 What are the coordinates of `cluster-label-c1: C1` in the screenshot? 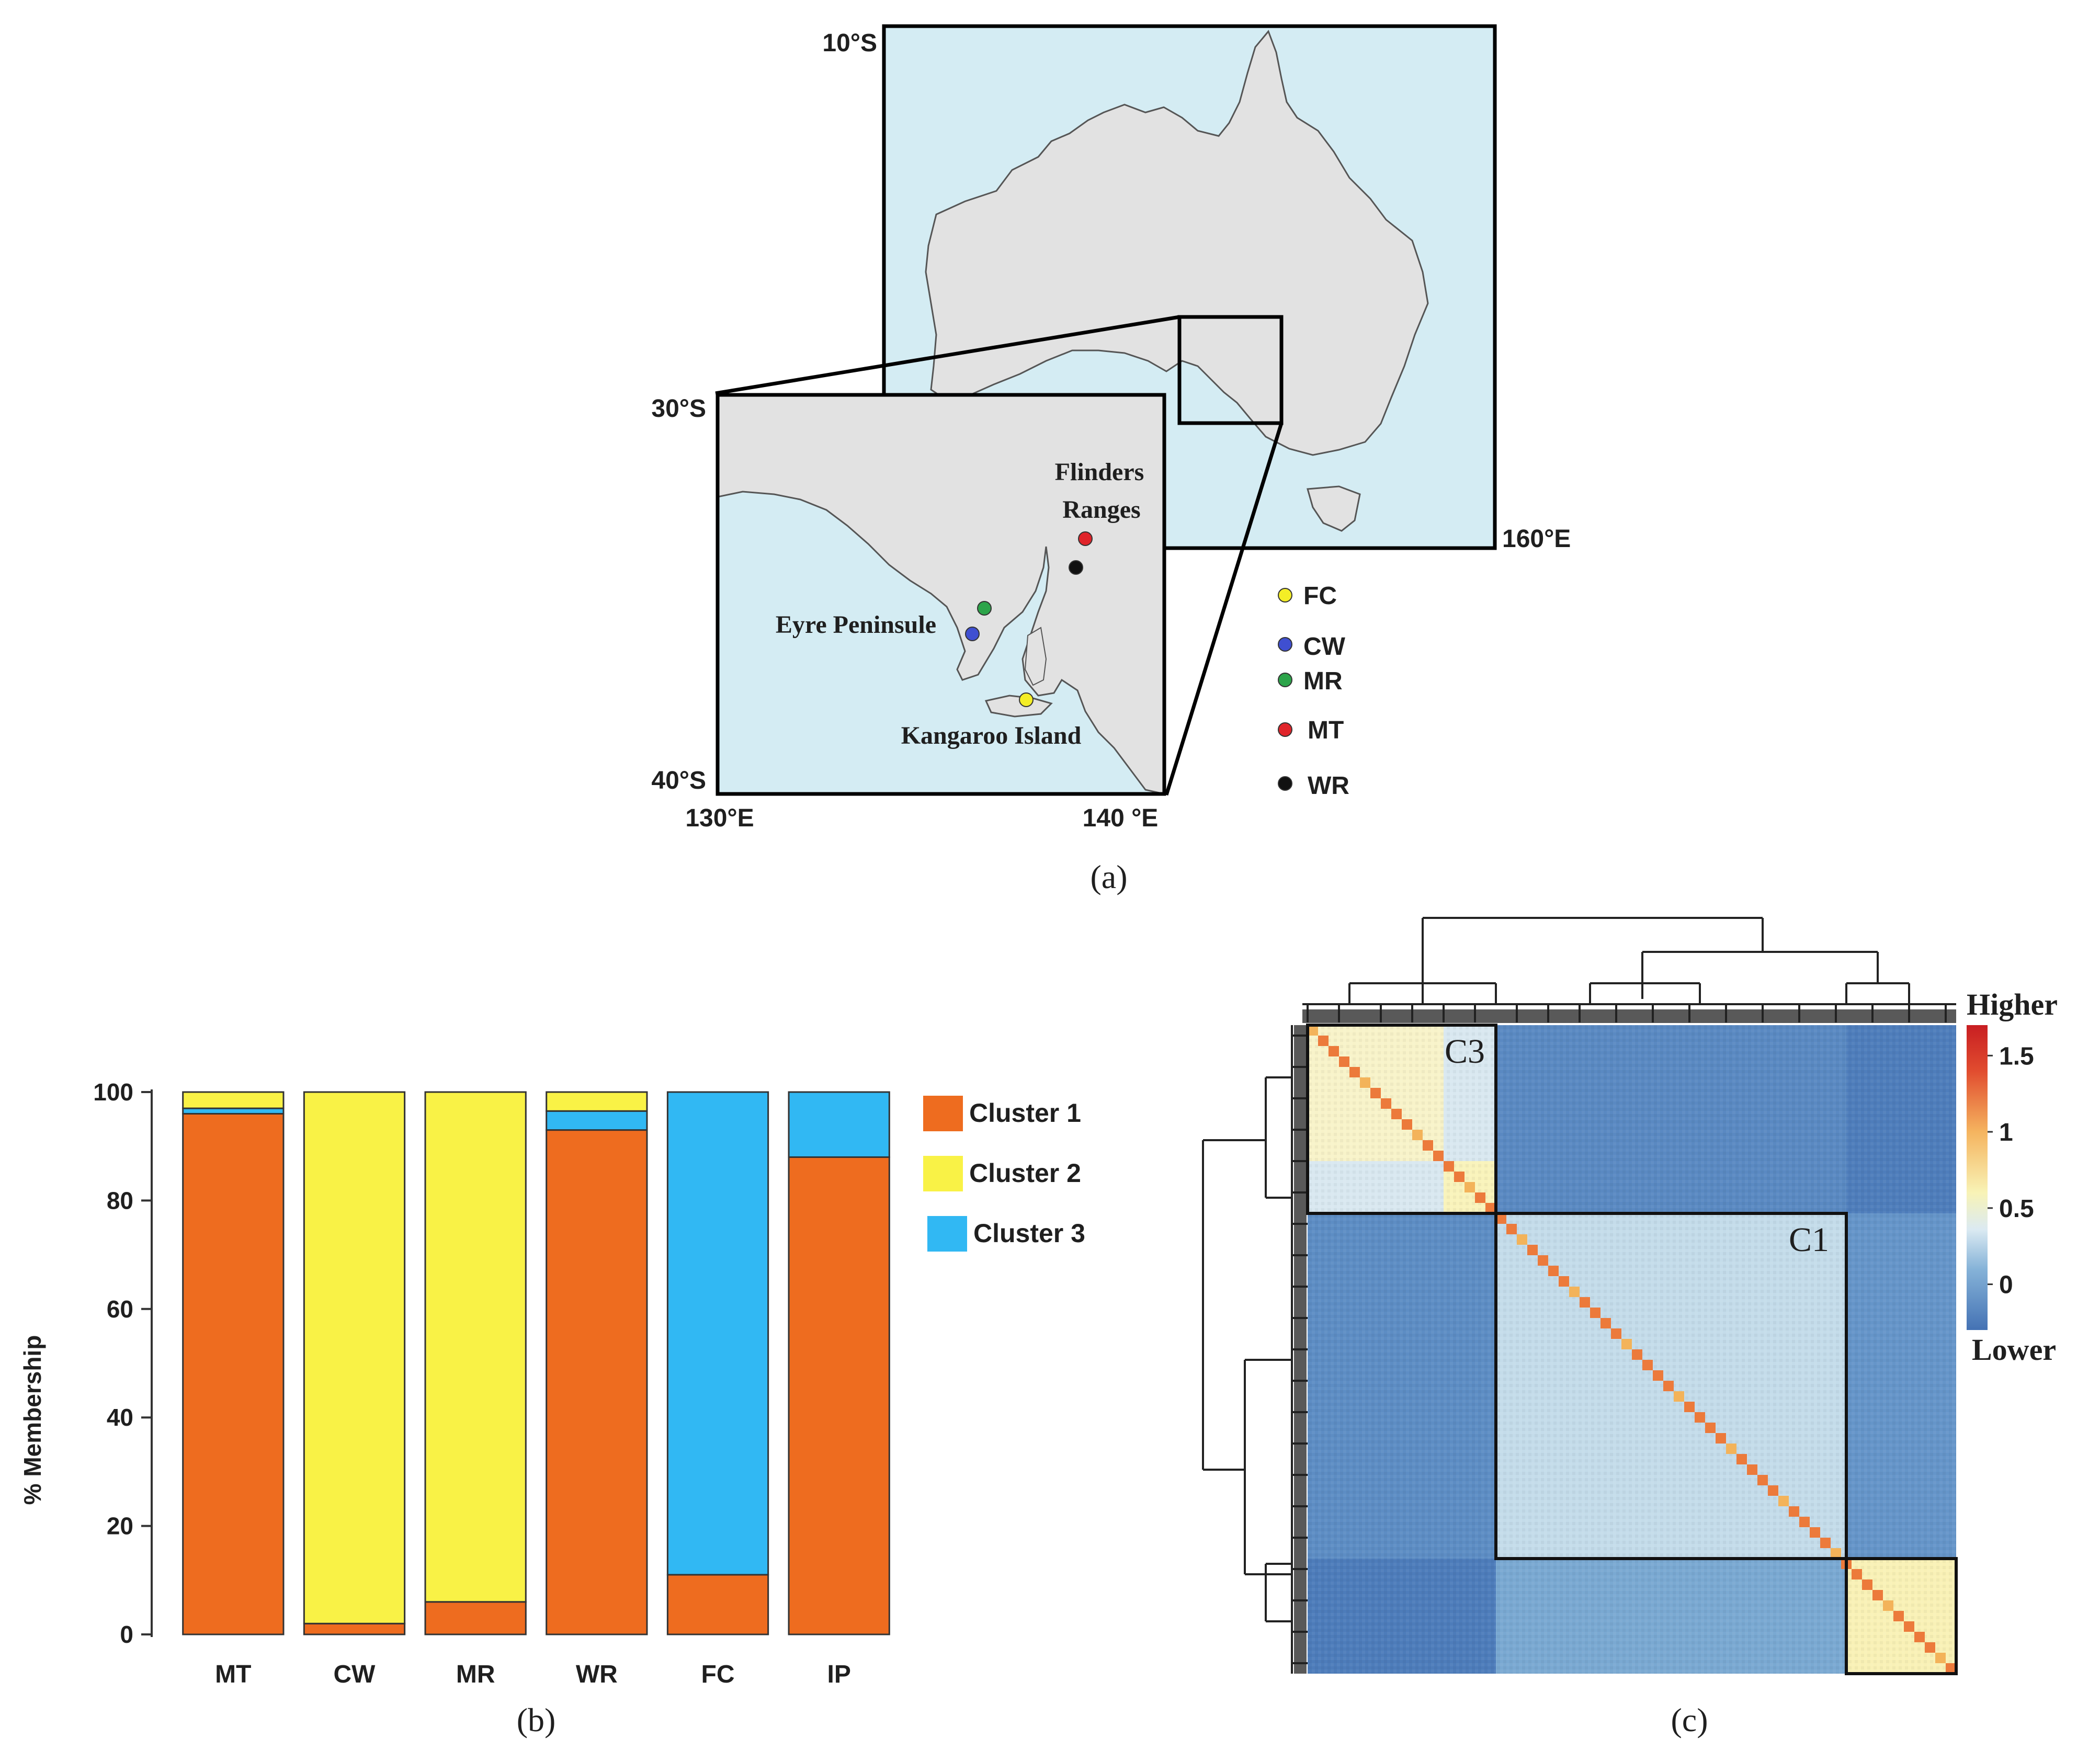 It's located at (1809, 1240).